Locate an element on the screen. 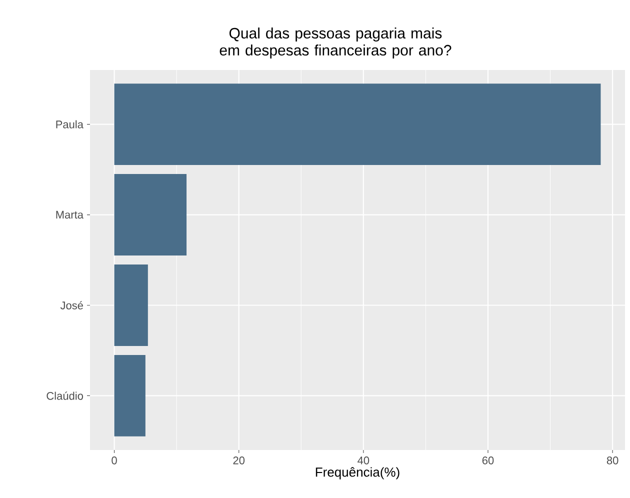 The image size is (630, 498). y-tick-label: Marta is located at coordinates (70, 214).